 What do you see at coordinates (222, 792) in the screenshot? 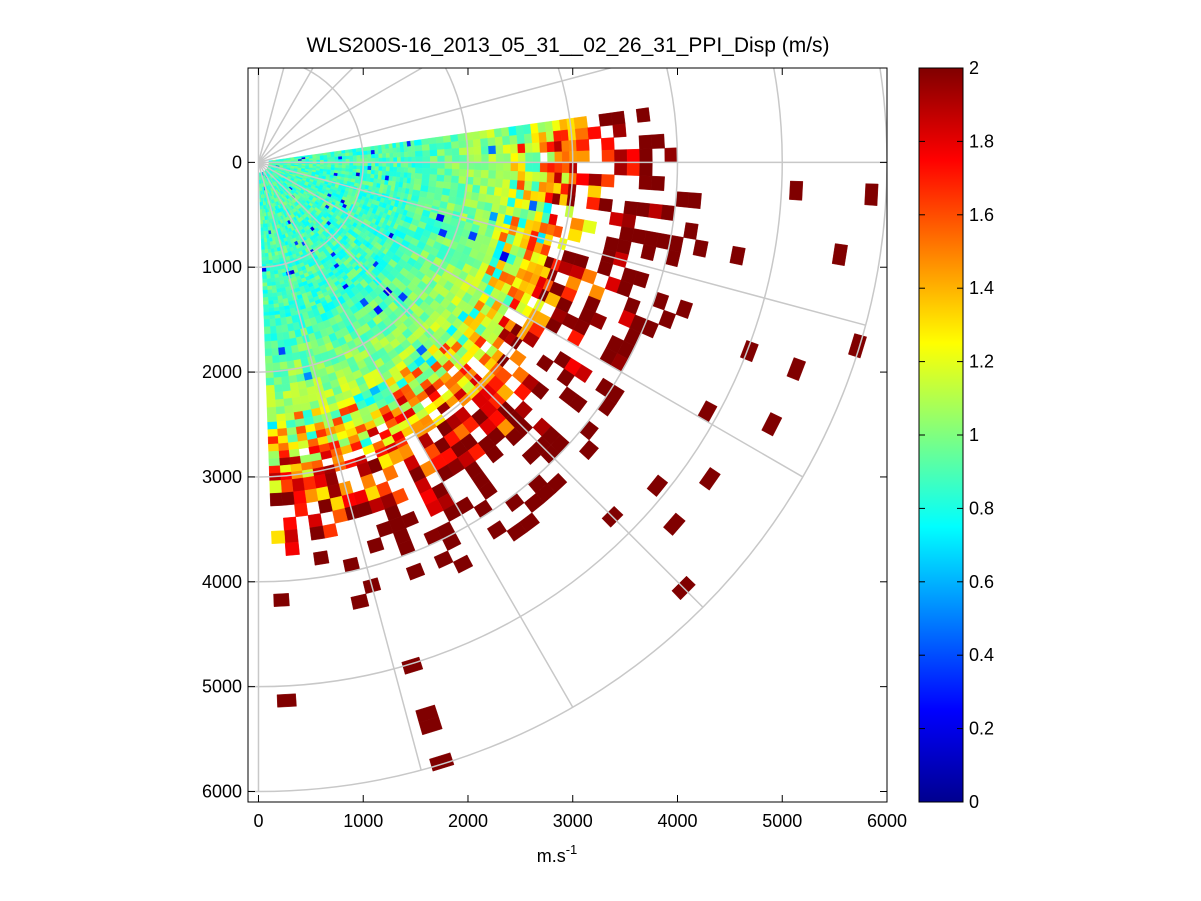
I see `y-tick-label: 6000` at bounding box center [222, 792].